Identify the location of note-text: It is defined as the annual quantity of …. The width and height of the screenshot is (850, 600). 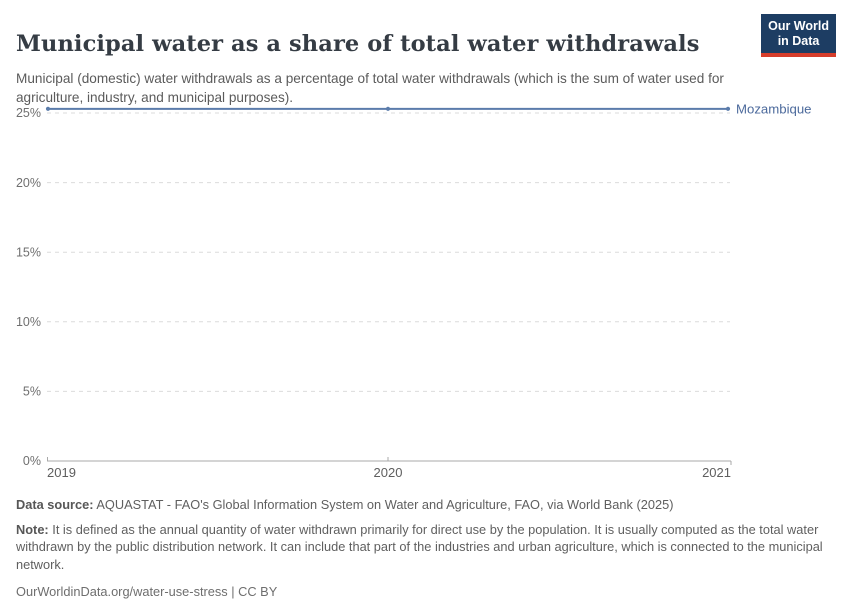
(419, 546).